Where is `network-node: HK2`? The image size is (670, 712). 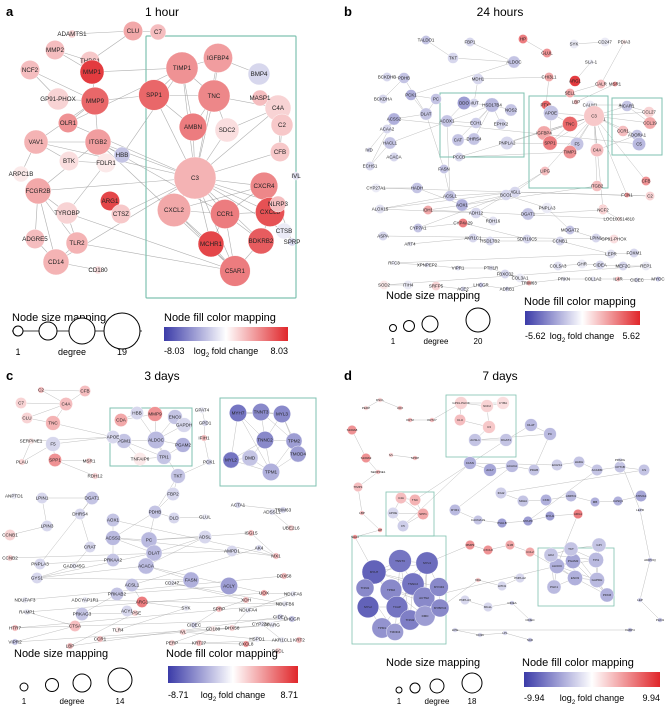 network-node: HK2 is located at coordinates (551, 555).